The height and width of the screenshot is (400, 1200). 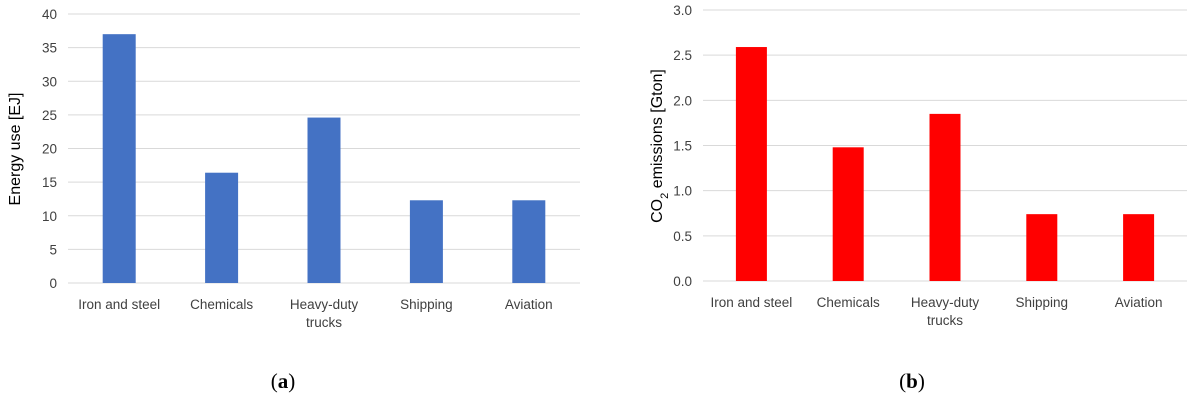 What do you see at coordinates (49, 48) in the screenshot?
I see `y-tick-label: 35` at bounding box center [49, 48].